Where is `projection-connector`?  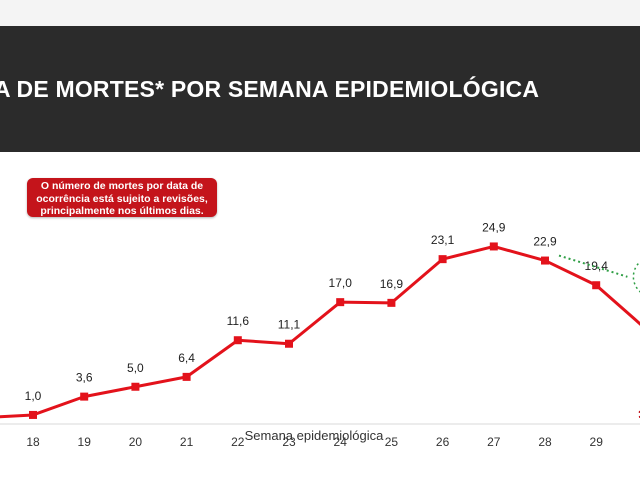
projection-connector is located at coordinates (593, 266).